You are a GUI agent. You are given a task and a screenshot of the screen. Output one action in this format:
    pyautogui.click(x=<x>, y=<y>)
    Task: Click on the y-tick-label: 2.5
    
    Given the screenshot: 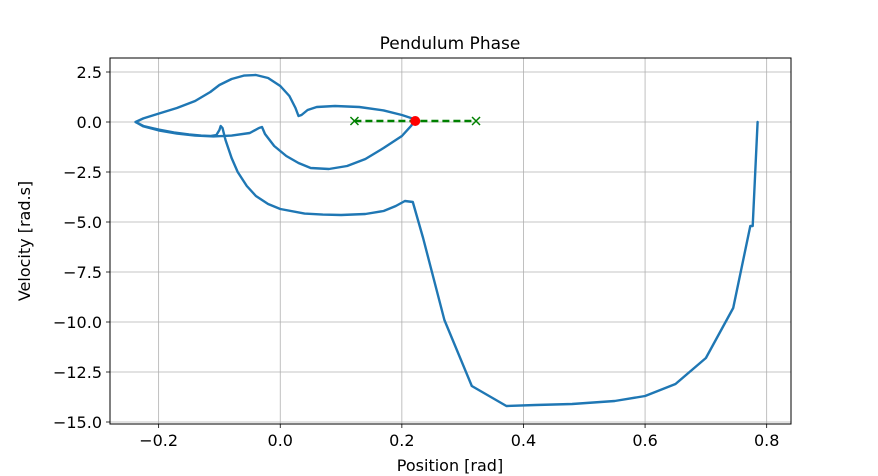 What is the action you would take?
    pyautogui.click(x=89, y=72)
    